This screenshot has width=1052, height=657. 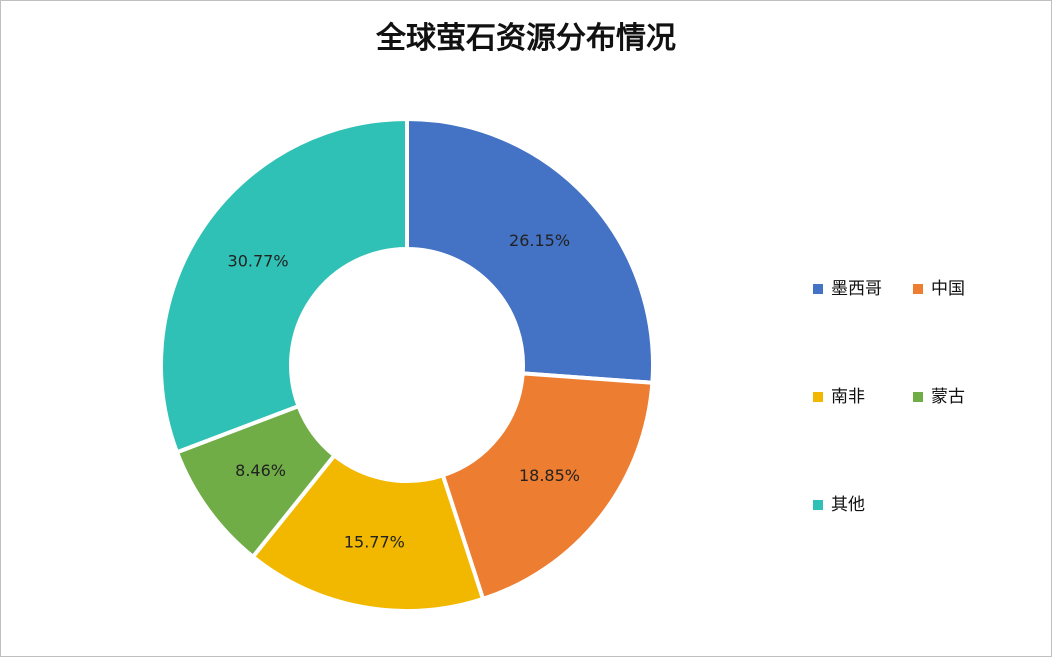 I want to click on chart-title: 全球萤石资源分布情况, so click(x=525, y=38).